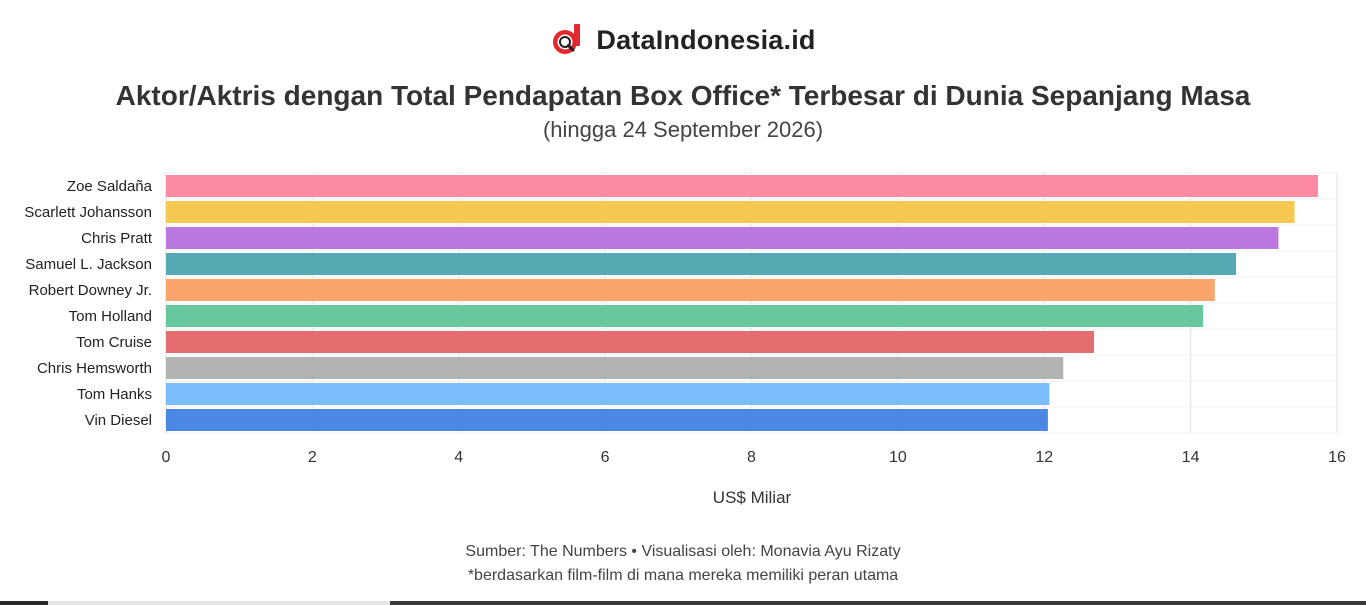  Describe the element at coordinates (567, 39) in the screenshot. I see `d-magnifier-logo-icon` at that location.